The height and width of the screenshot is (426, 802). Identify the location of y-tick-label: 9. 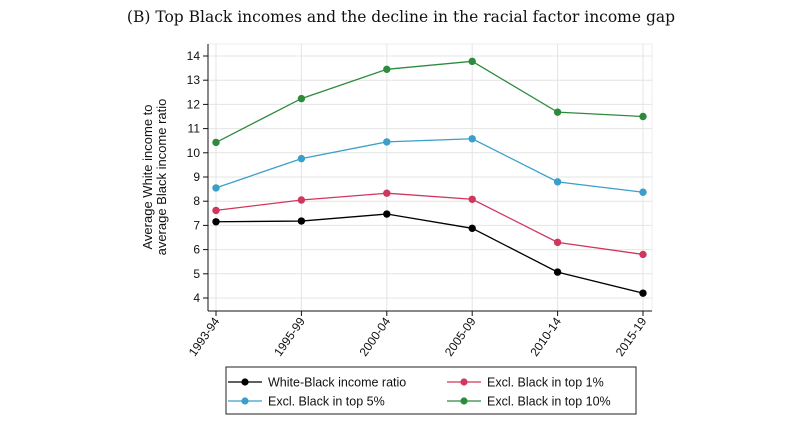
(196, 177).